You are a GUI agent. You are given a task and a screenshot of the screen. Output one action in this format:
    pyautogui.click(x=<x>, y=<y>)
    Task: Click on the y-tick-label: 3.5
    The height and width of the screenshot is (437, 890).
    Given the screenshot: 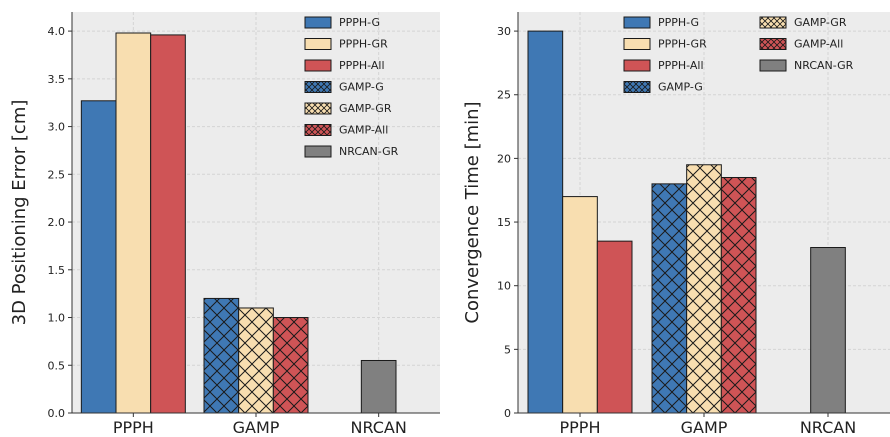 What is the action you would take?
    pyautogui.click(x=57, y=79)
    